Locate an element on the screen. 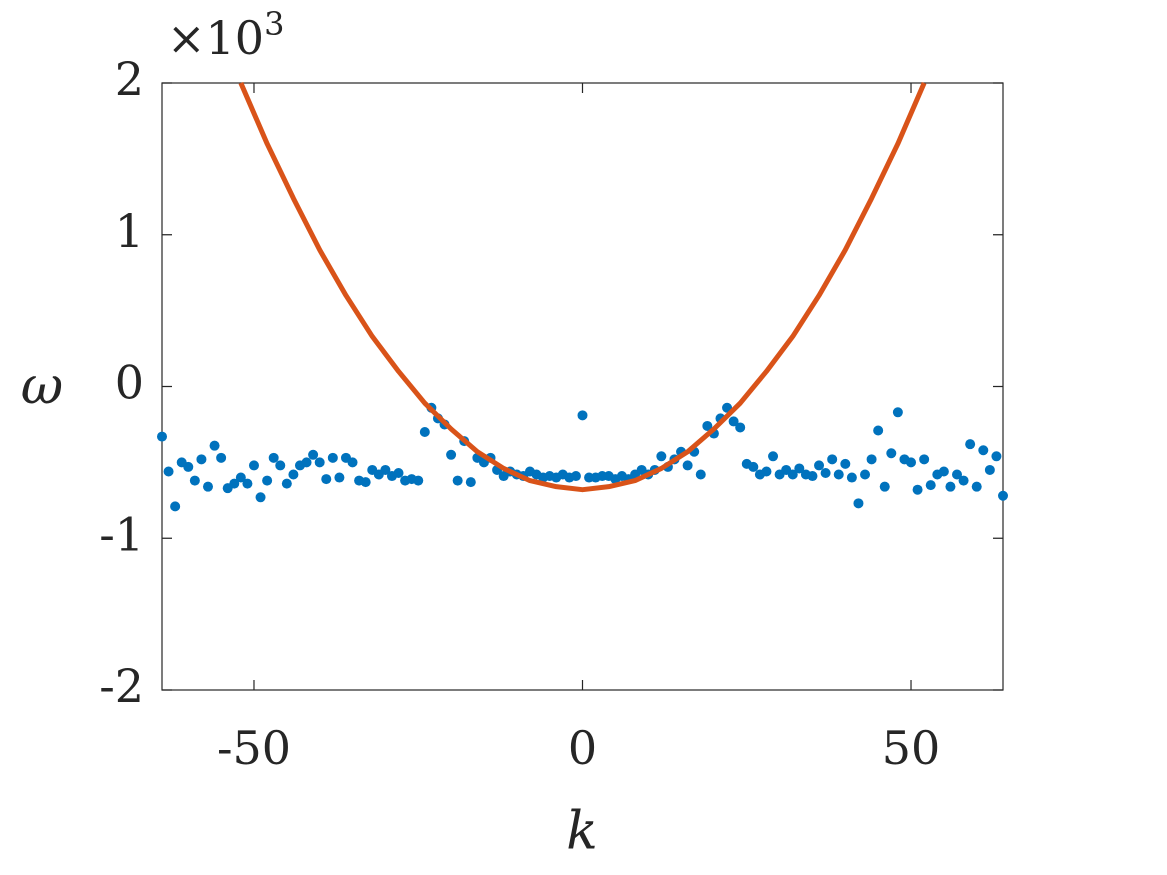 This screenshot has width=1167, height=875. x-axis-label: k is located at coordinates (582, 832).